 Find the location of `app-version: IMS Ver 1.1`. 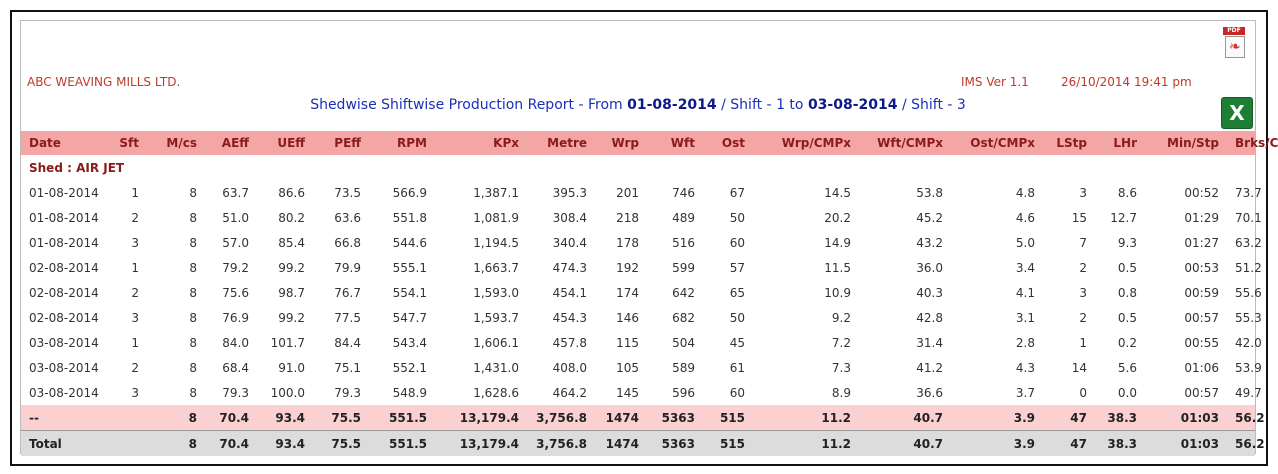

app-version: IMS Ver 1.1 is located at coordinates (995, 82).